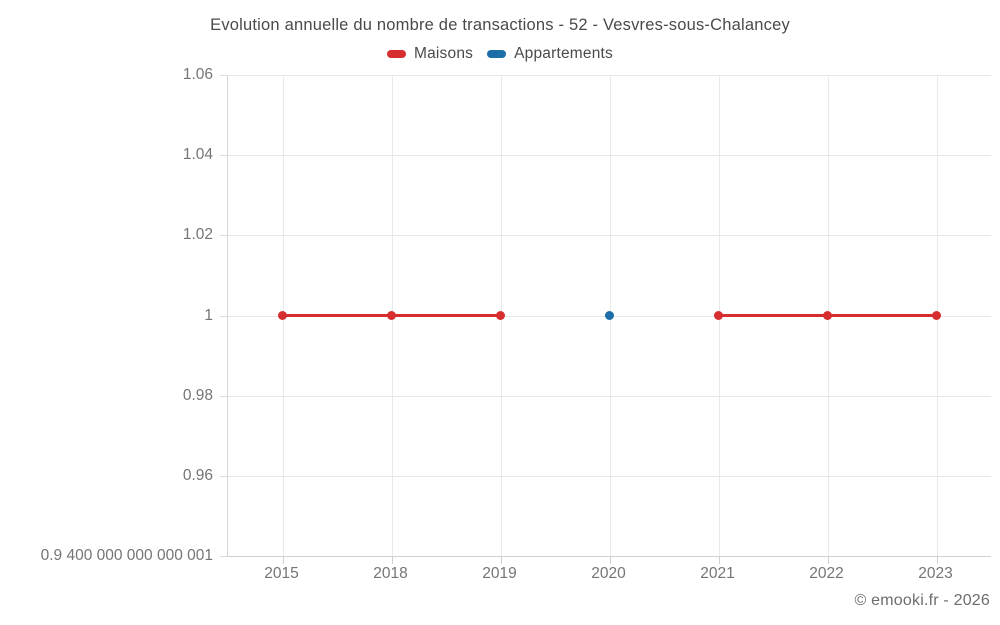 The image size is (1000, 625). Describe the element at coordinates (197, 74) in the screenshot. I see `y-tick-label: 1.06` at that location.